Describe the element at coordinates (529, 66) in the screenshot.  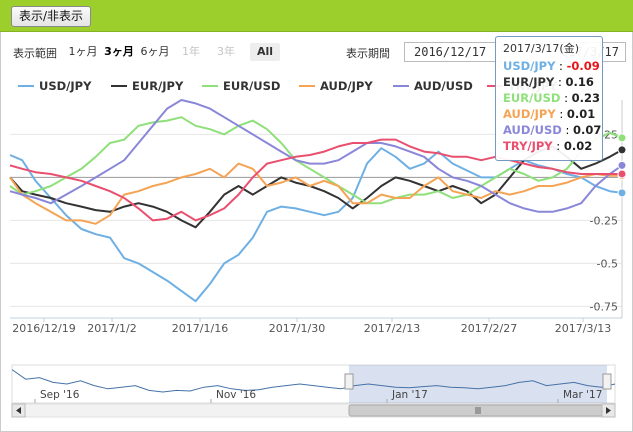
I see `tooltip-series-name: USD/JPY` at that location.